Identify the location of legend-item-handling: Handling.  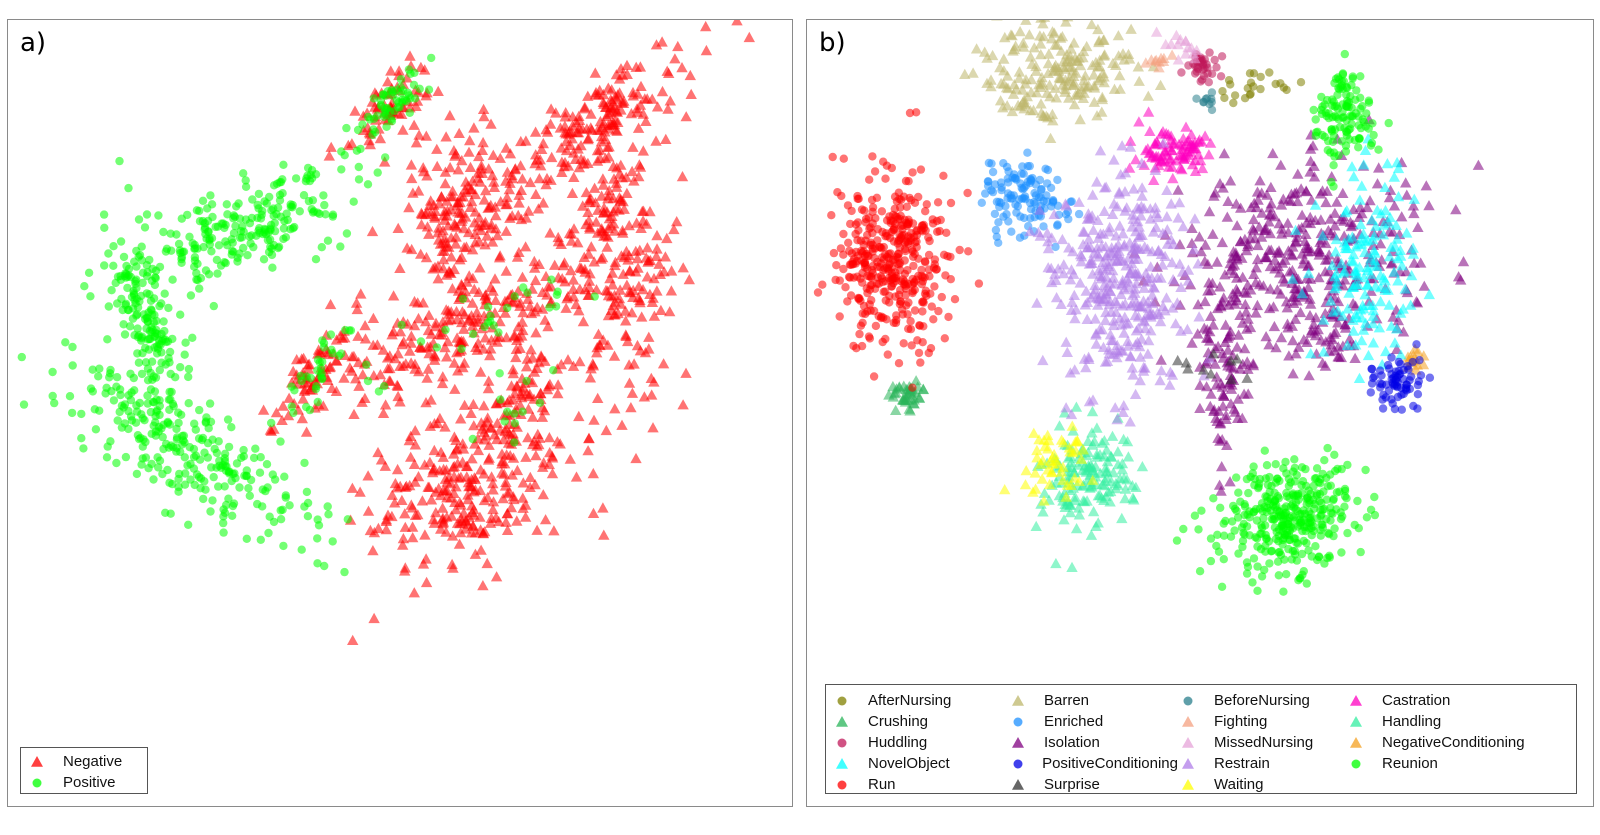
(1461, 721).